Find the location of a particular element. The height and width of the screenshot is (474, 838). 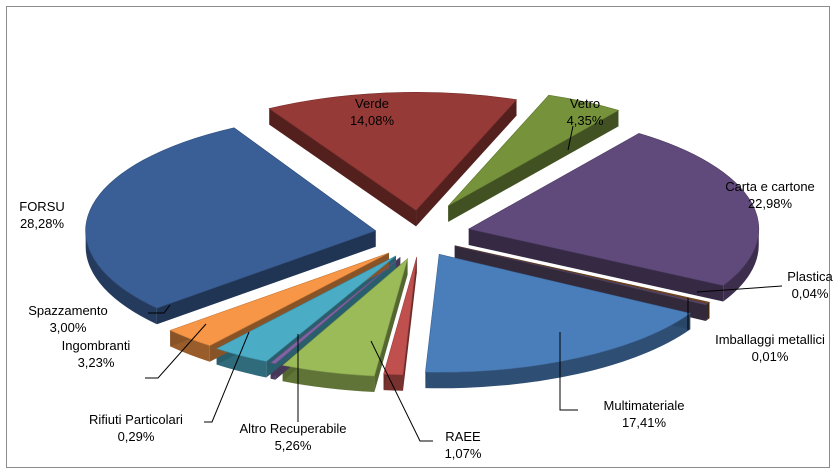

slice-label: RAEE is located at coordinates (463, 436).